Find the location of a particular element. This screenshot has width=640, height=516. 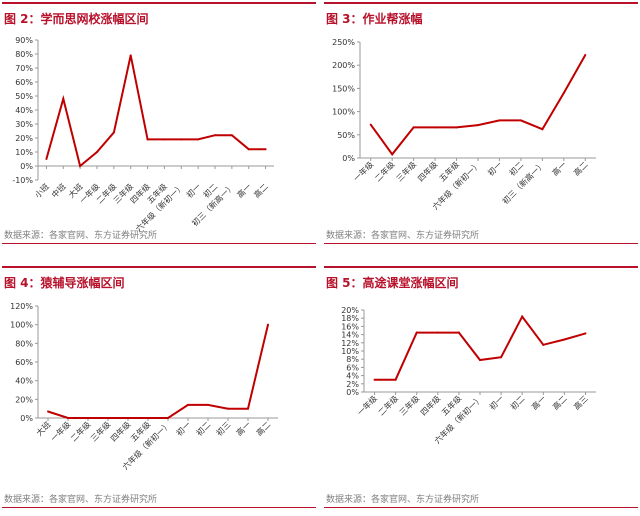

y-tick-label: 4% is located at coordinates (352, 376).